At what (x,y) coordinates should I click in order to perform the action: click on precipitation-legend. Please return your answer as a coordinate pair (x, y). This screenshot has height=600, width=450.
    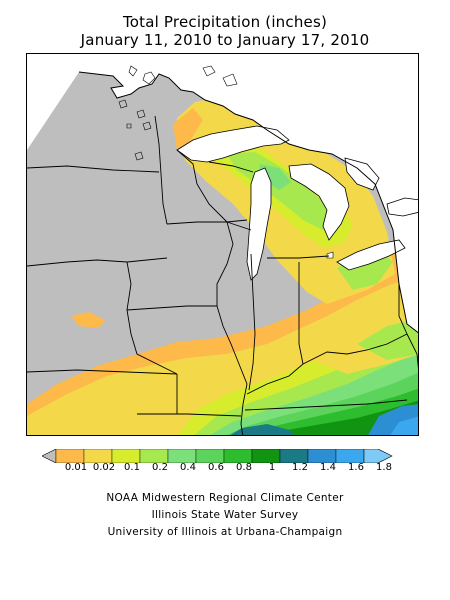
    Looking at the image, I should click on (217, 456).